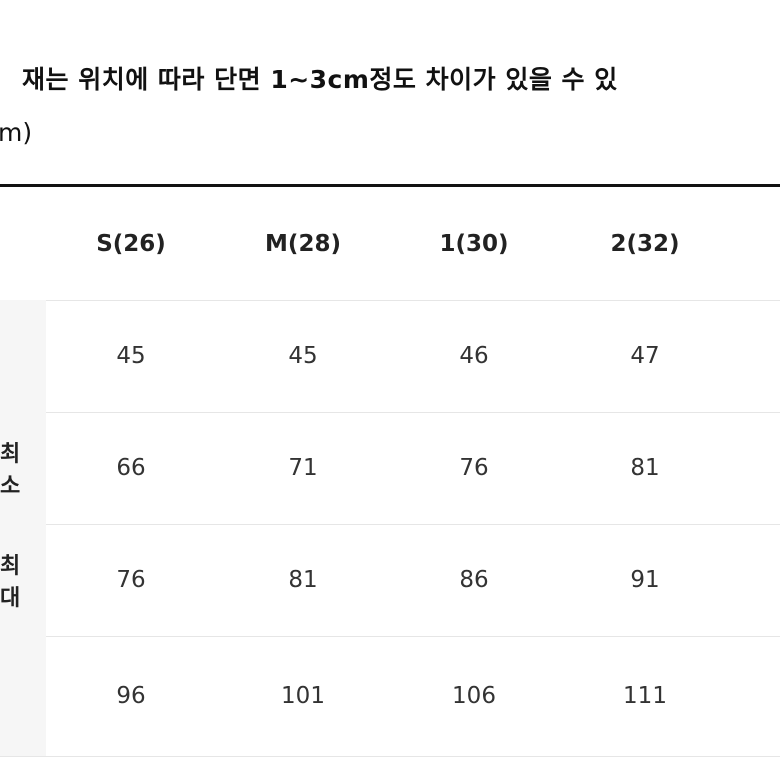 This screenshot has height=780, width=780. Describe the element at coordinates (23, 468) in the screenshot. I see `row-label-cell: 최소` at that location.